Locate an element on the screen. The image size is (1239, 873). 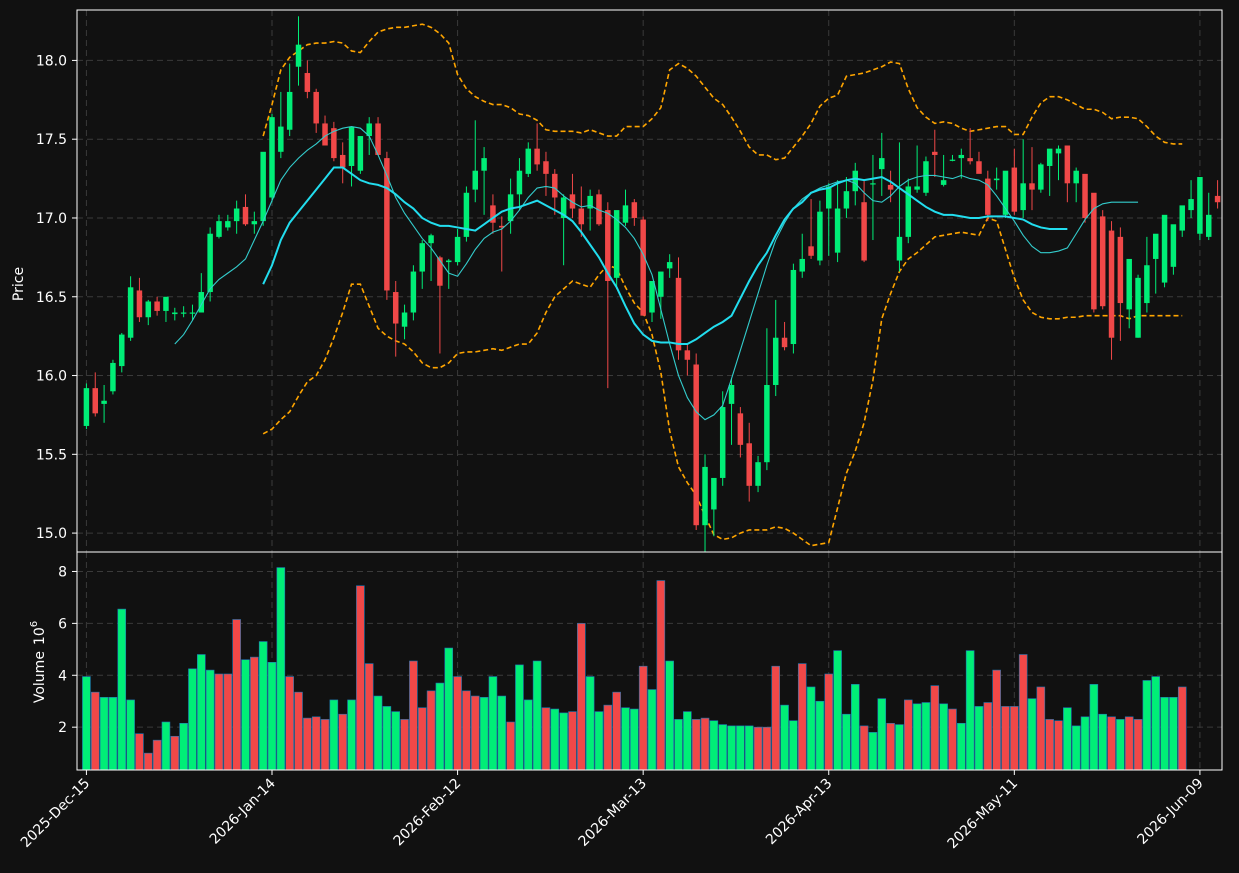
volume-axis-label: Volume 106 is located at coordinates (38, 662).